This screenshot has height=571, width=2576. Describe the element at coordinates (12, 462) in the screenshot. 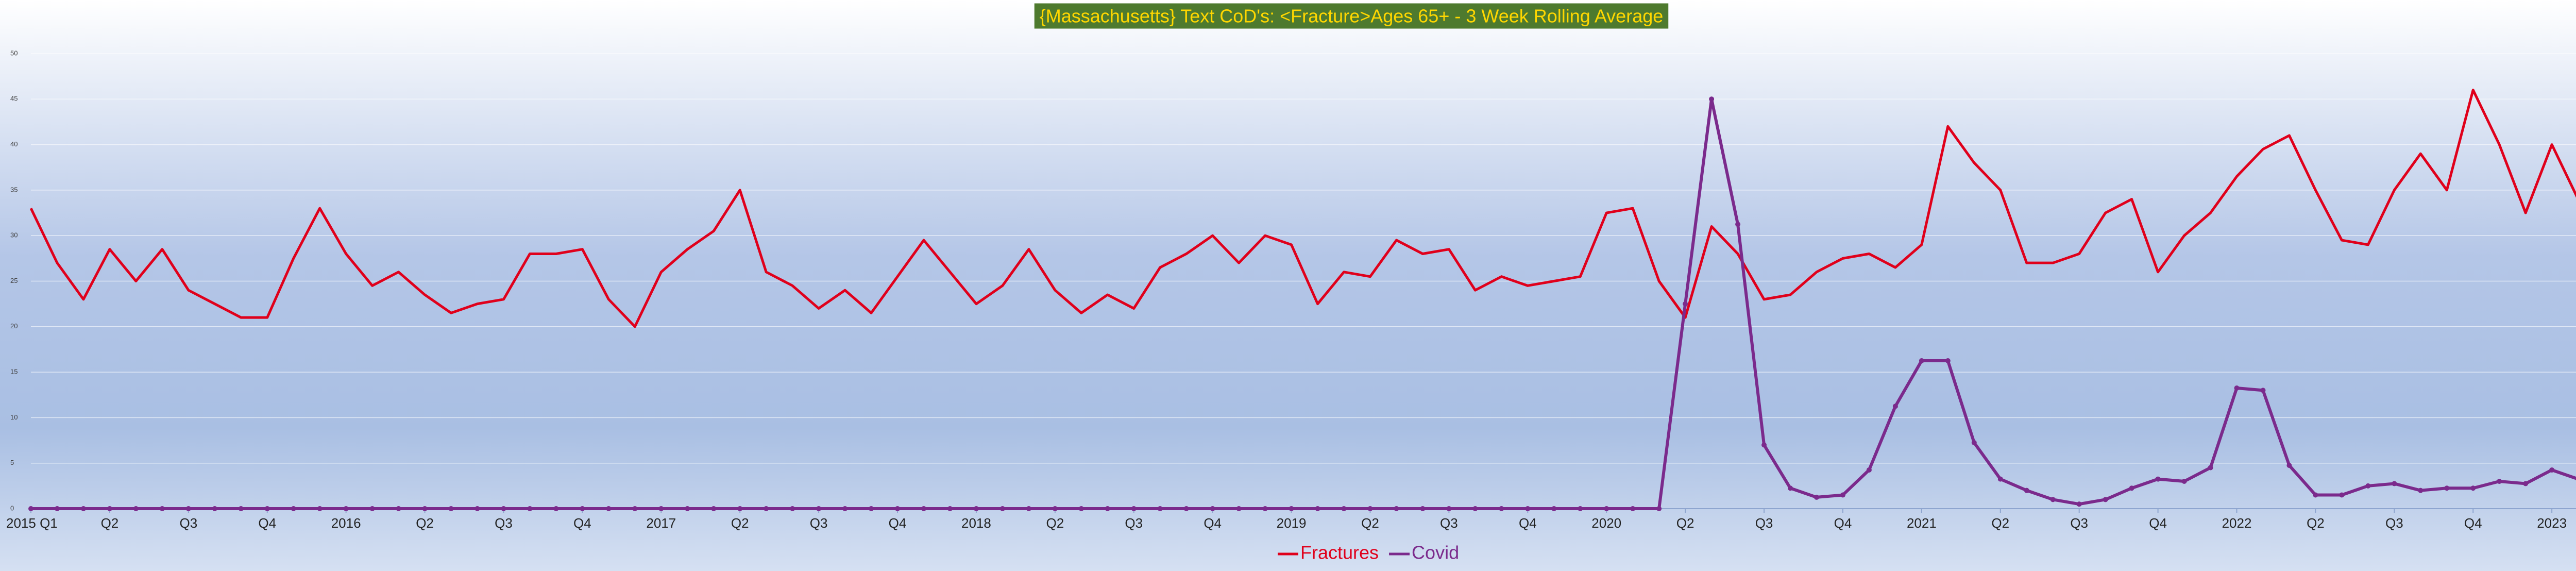

I see `y-tick-label: 5` at that location.